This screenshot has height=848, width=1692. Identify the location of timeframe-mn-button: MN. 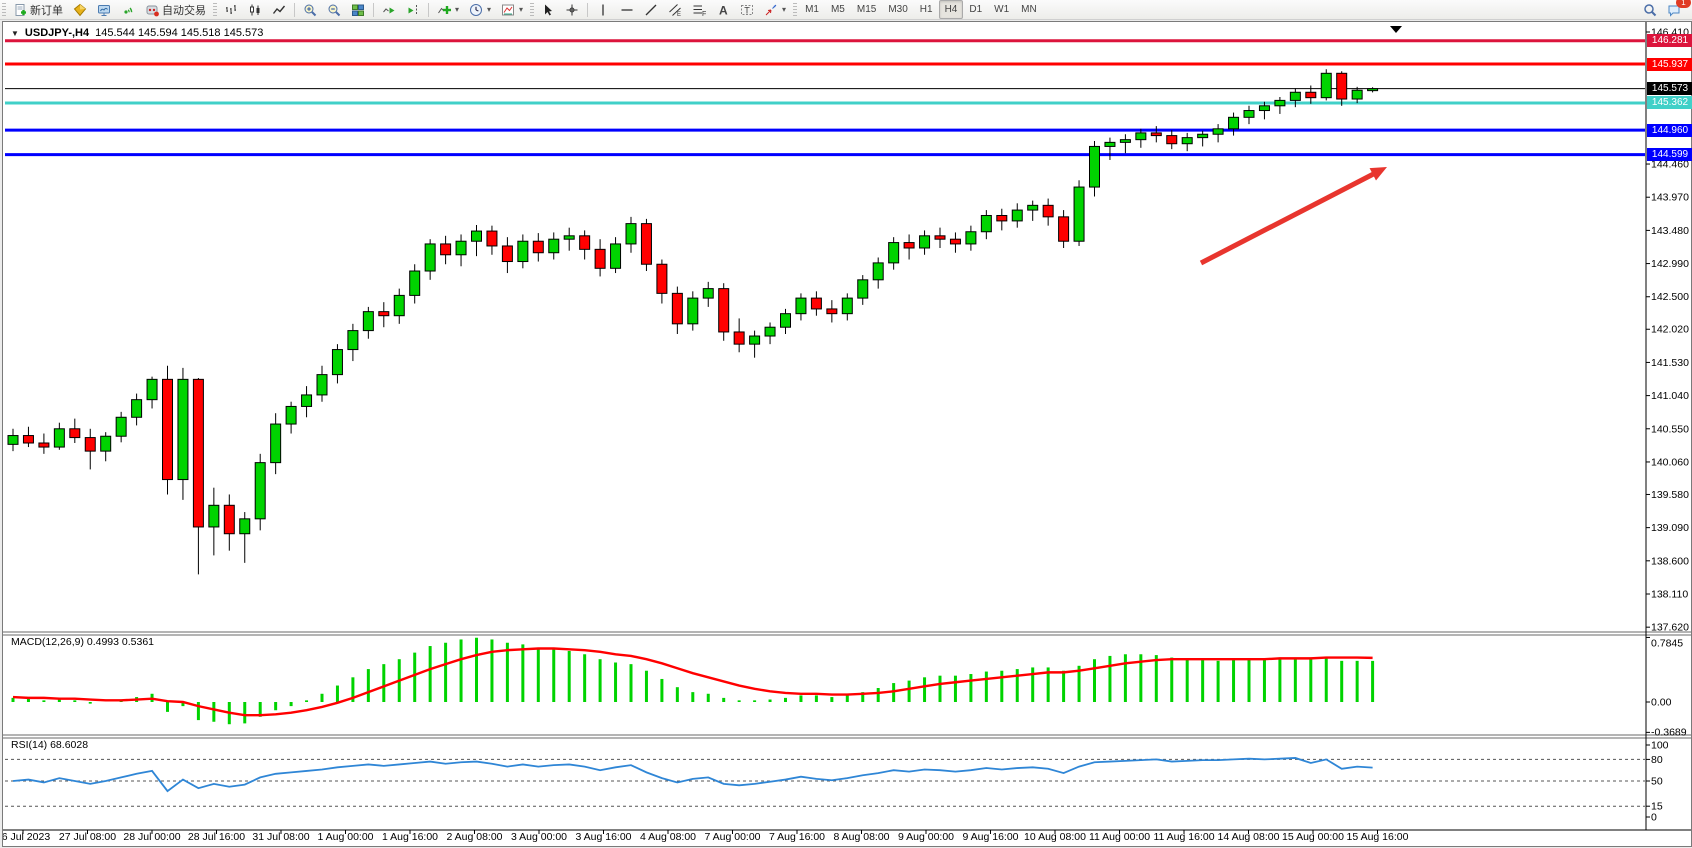
(1029, 9).